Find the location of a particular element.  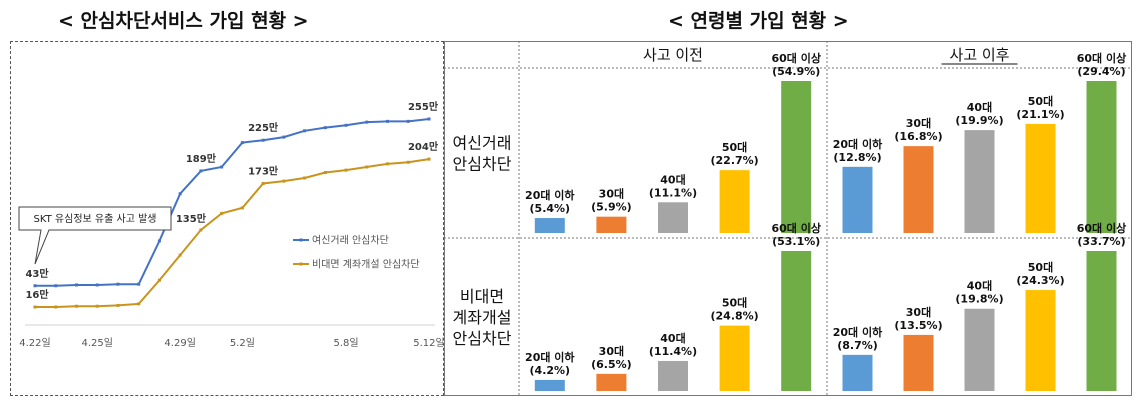

legend-label-0: 여신거래 안심차단 is located at coordinates (350, 241).